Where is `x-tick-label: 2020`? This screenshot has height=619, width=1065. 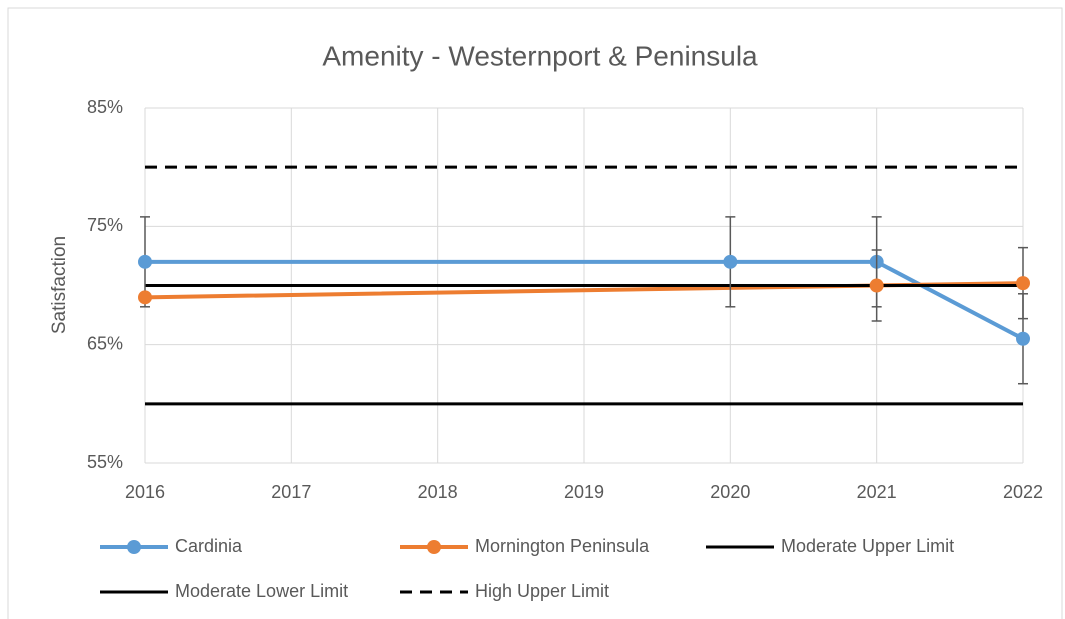
x-tick-label: 2020 is located at coordinates (730, 492).